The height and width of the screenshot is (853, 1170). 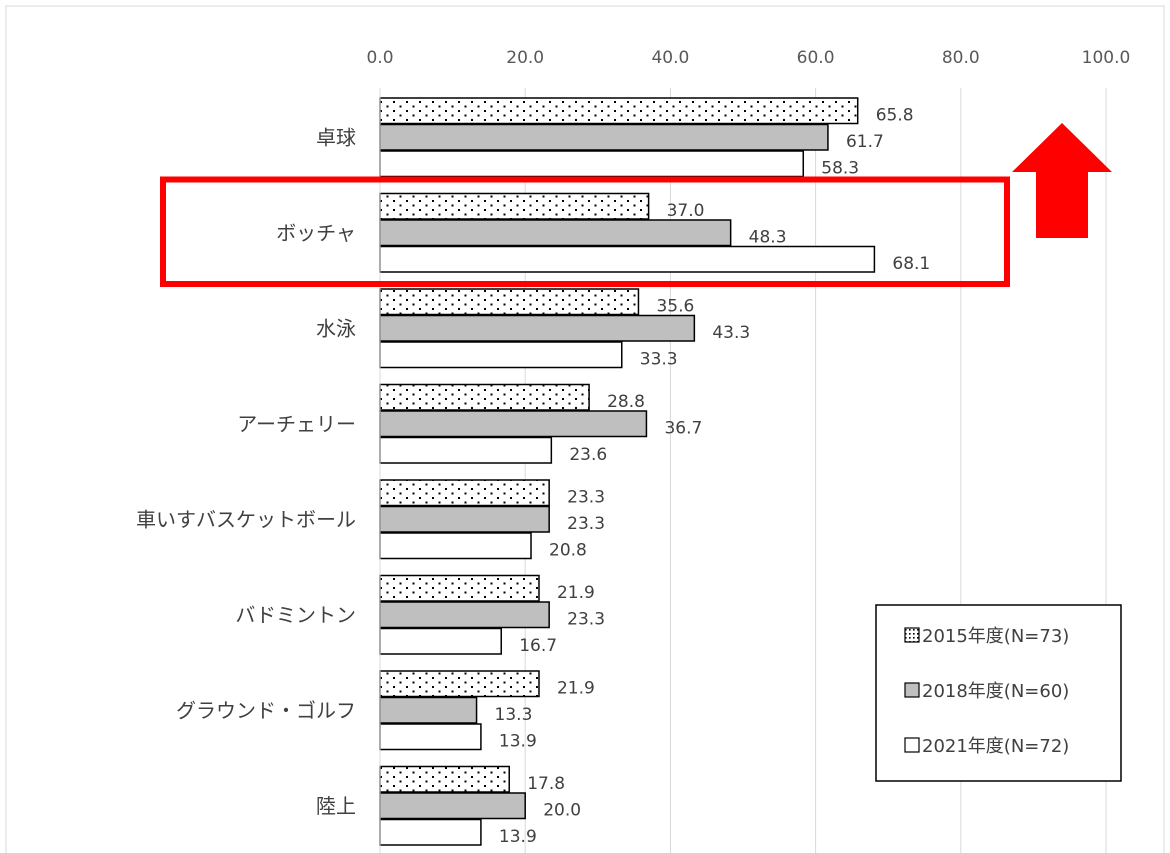 What do you see at coordinates (336, 137) in the screenshot?
I see `category-label: 卓球` at bounding box center [336, 137].